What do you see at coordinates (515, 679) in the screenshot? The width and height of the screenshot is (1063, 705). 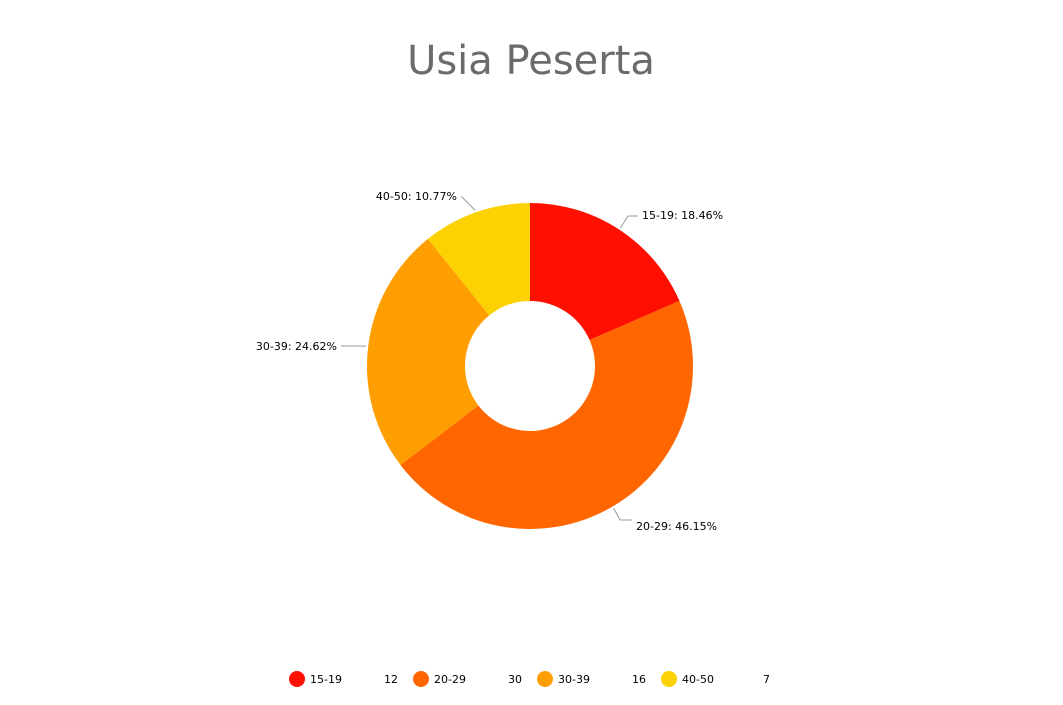 I see `legend-value-20-29: 30` at bounding box center [515, 679].